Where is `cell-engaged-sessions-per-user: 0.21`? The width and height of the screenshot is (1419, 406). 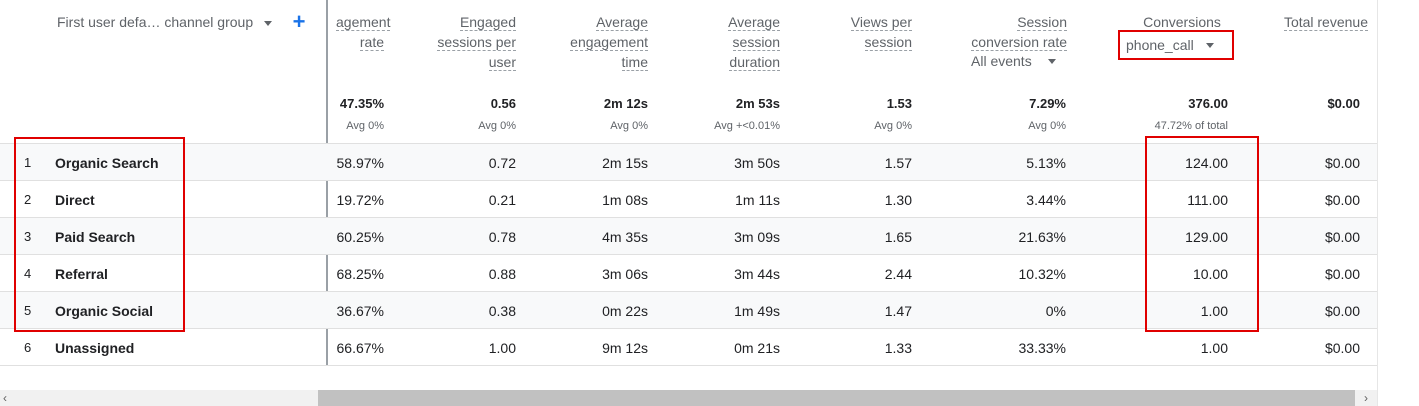 cell-engaged-sessions-per-user: 0.21 is located at coordinates (502, 200).